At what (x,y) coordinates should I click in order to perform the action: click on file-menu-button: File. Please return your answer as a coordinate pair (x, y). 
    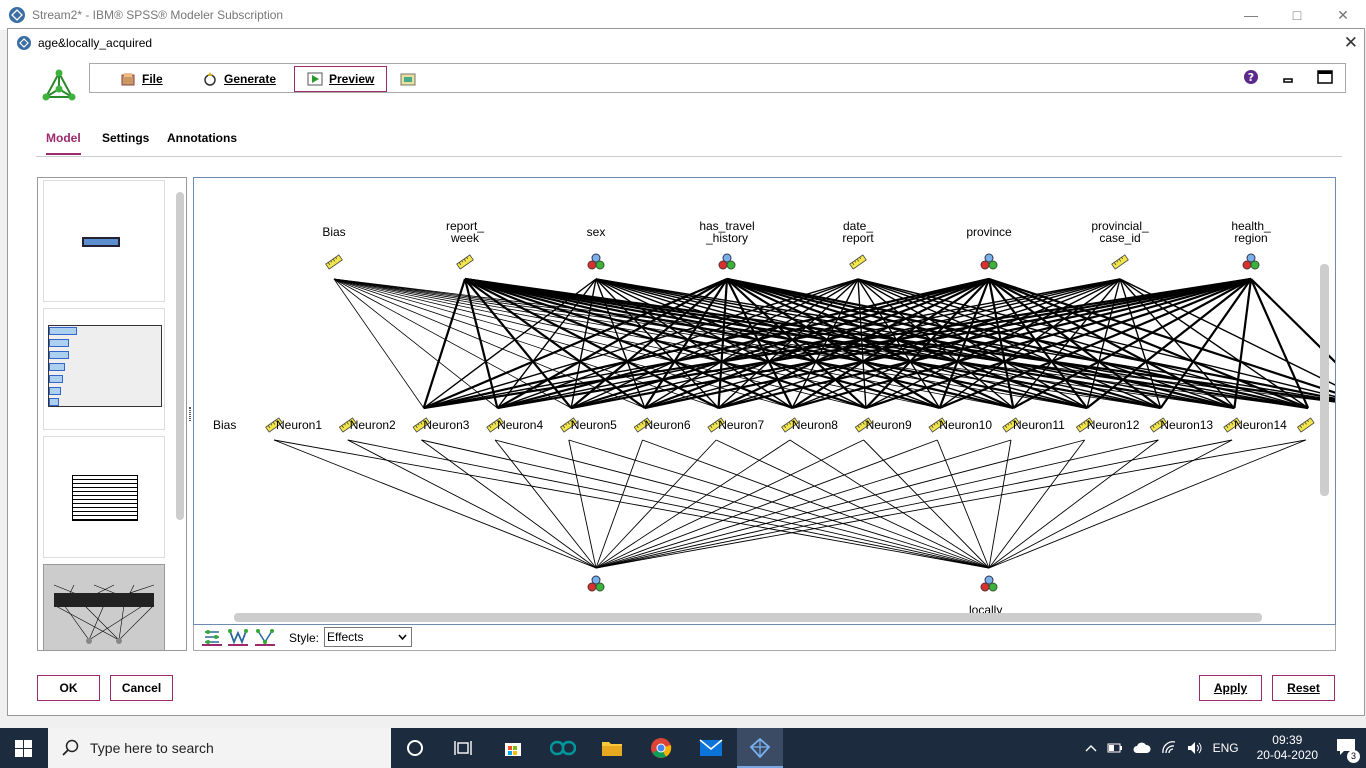
    Looking at the image, I should click on (141, 79).